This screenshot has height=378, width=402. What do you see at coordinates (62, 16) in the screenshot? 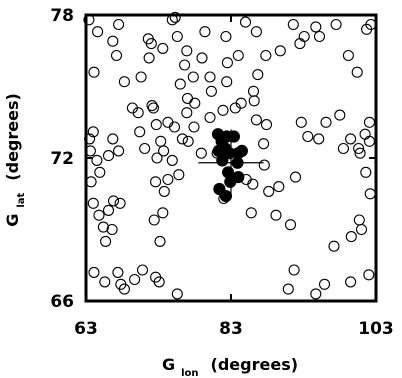
I see `y-tick-label: 78` at bounding box center [62, 16].